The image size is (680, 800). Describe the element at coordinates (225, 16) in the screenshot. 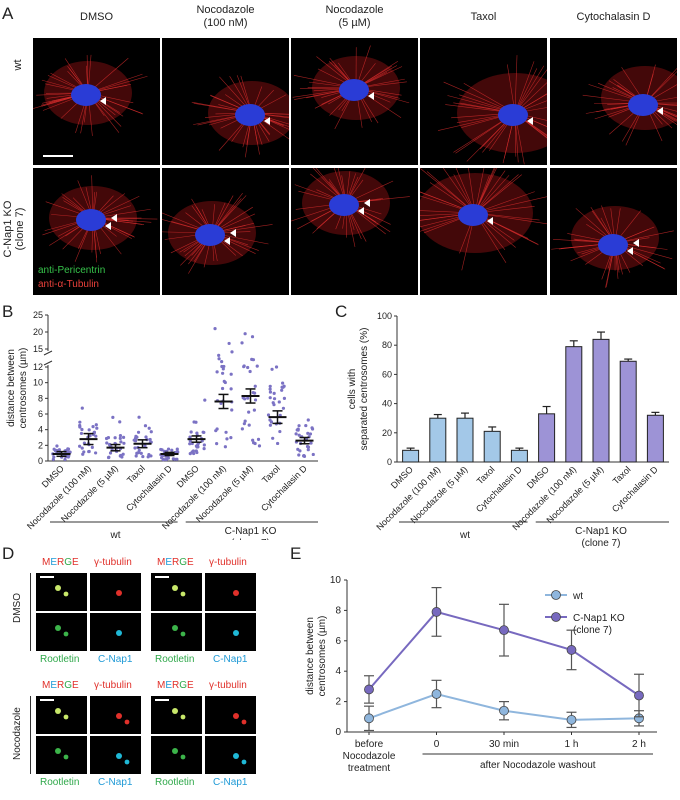

I see `column-header: Nocodazole (100 nM)` at that location.